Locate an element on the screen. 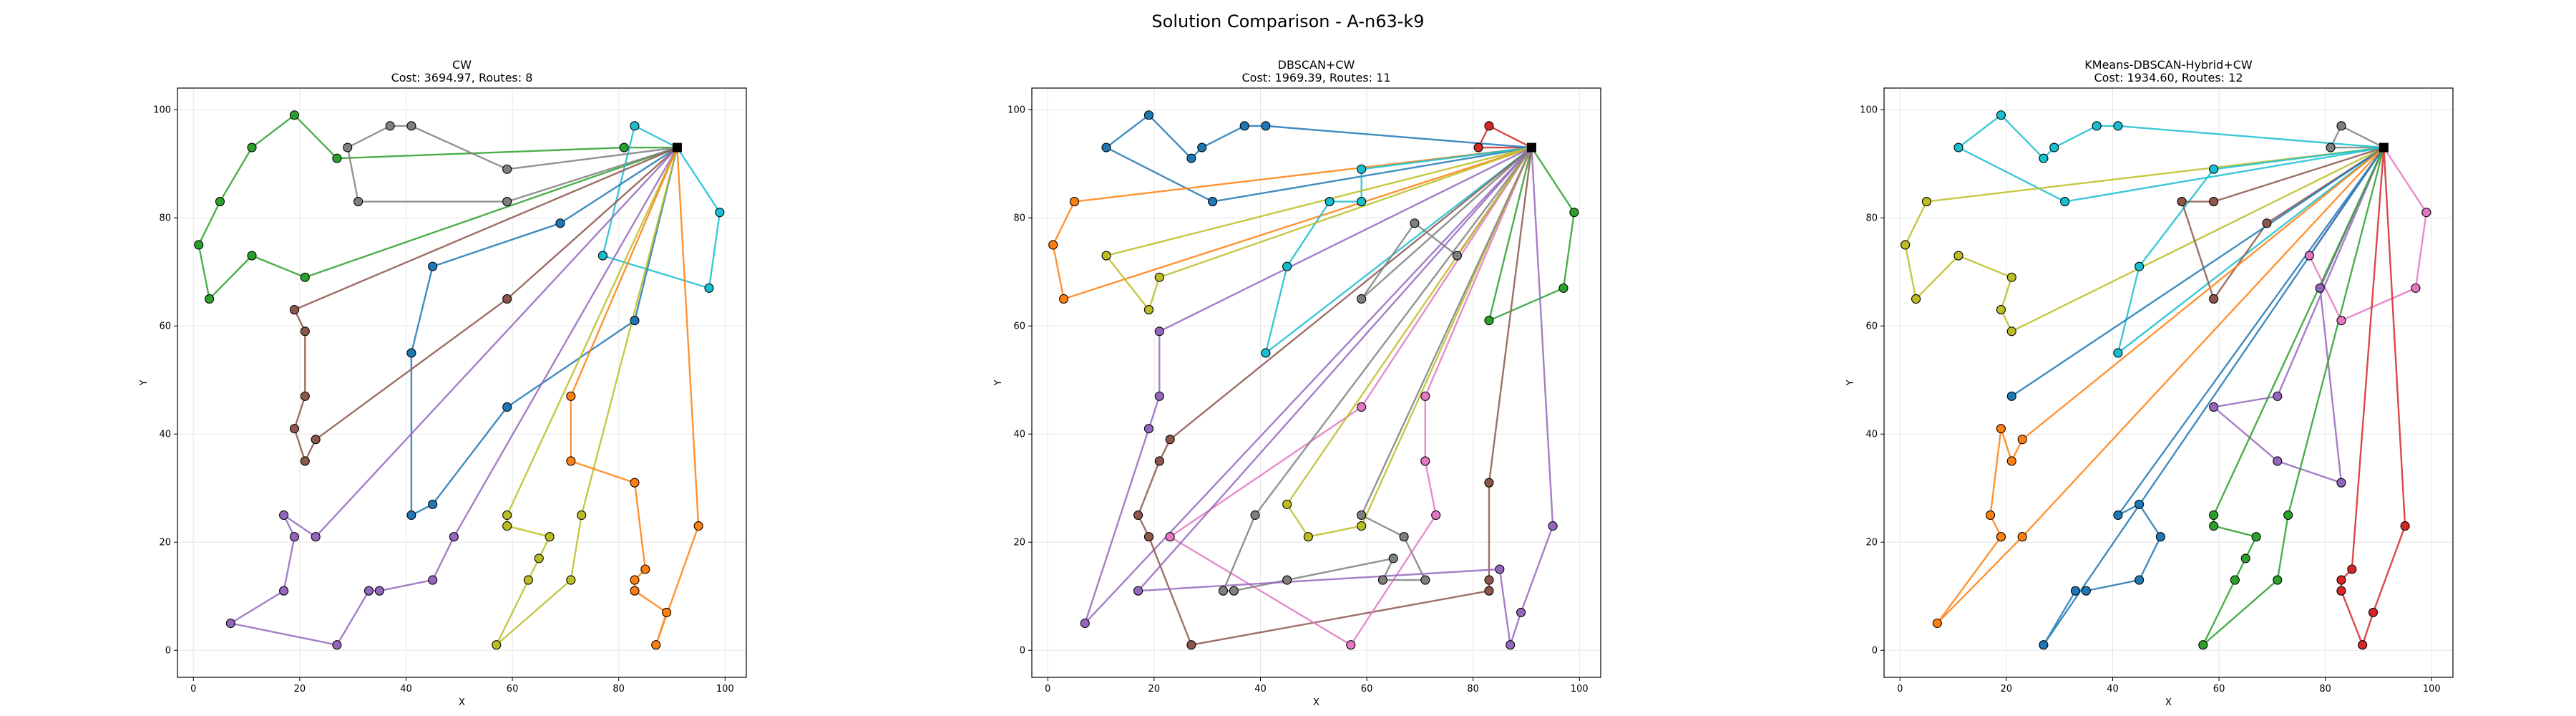 The height and width of the screenshot is (716, 2576). x-tick-label: 80 is located at coordinates (2325, 689).